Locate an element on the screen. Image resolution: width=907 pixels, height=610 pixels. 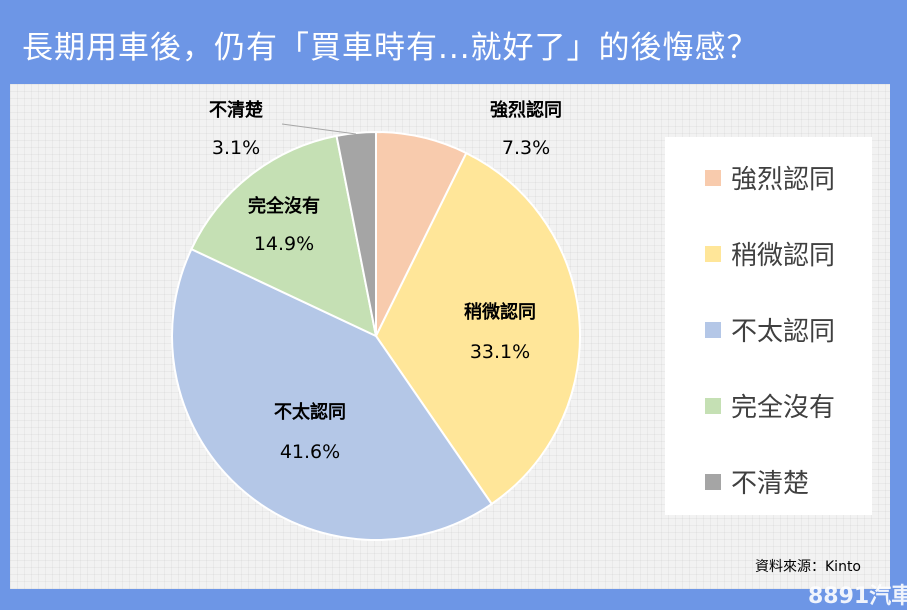
legend-item-1: 強烈認同 is located at coordinates (770, 177).